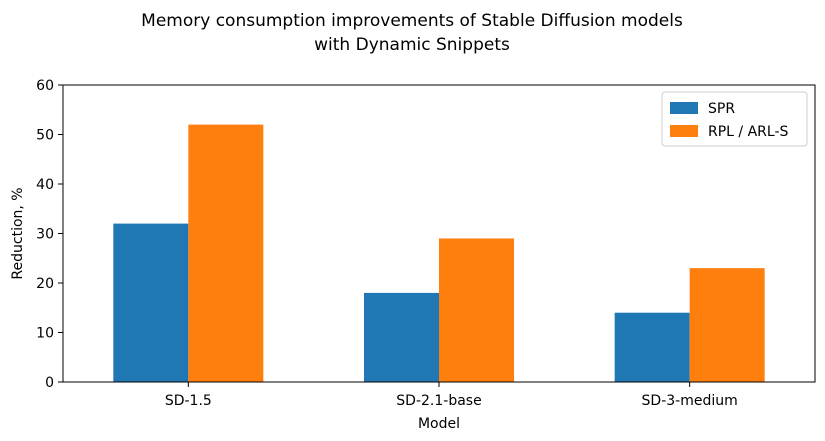  Describe the element at coordinates (401, 337) in the screenshot. I see `bar-spr-sd-2-1-base` at that location.